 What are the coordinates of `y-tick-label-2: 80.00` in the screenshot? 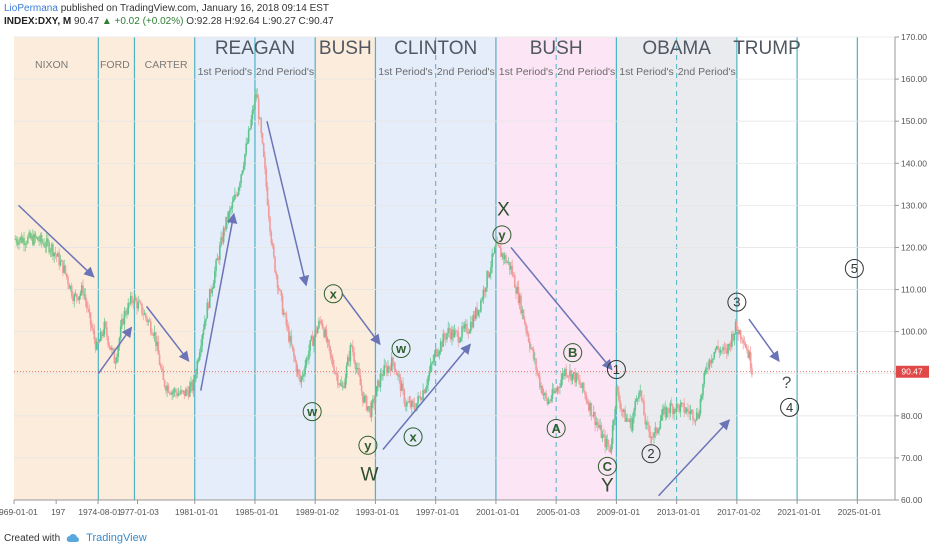 It's located at (912, 416).